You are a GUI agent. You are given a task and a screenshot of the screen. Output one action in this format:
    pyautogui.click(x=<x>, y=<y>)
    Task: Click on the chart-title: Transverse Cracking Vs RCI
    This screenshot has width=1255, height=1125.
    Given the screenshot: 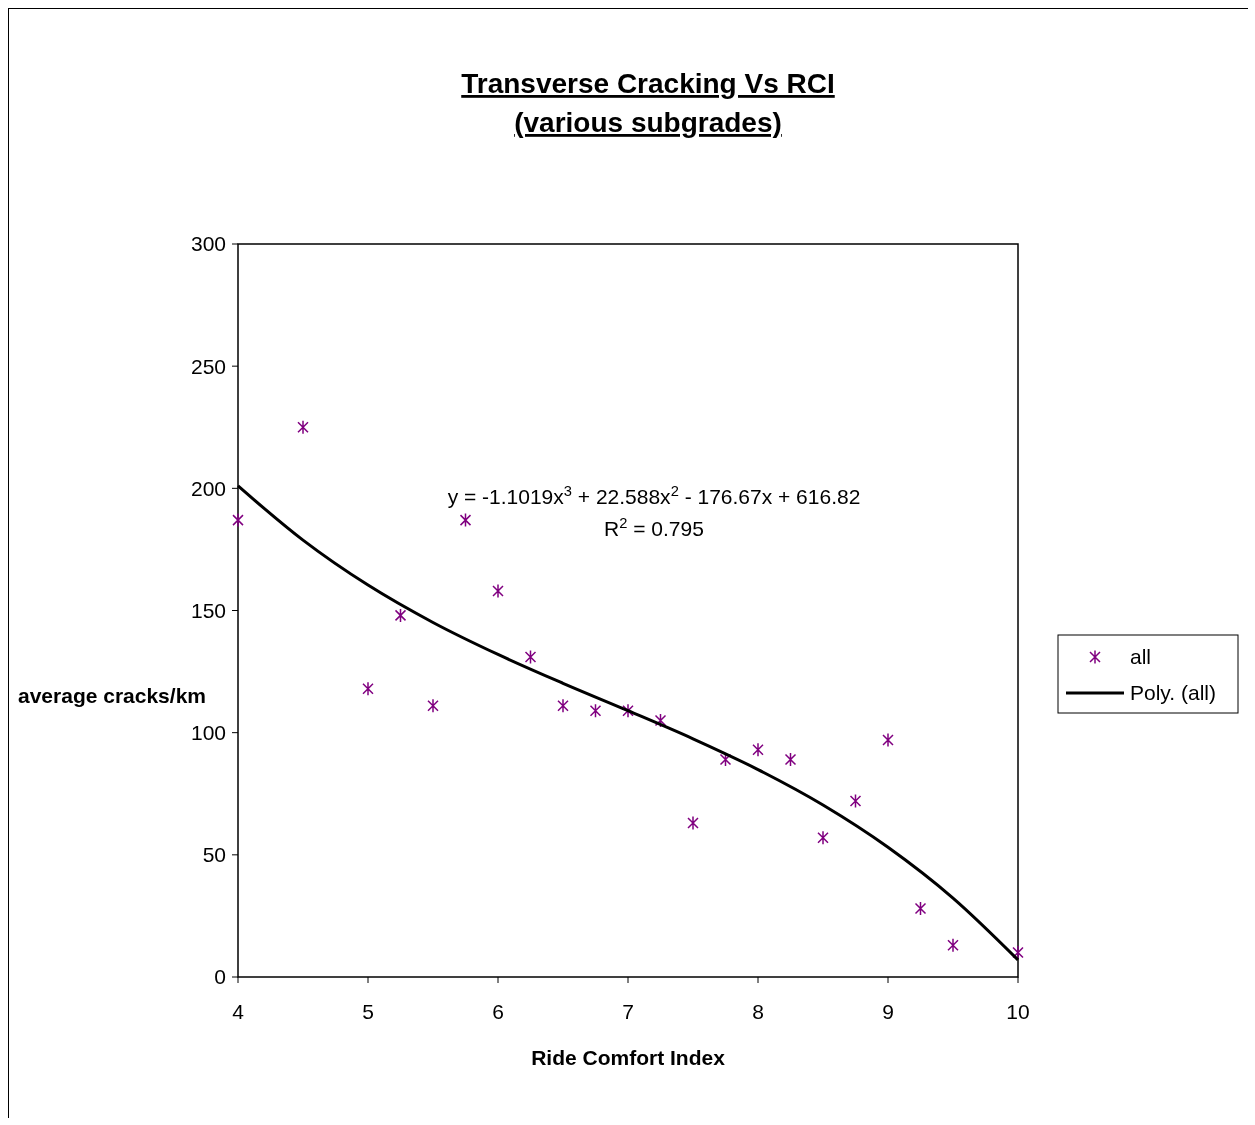 What is the action you would take?
    pyautogui.click(x=648, y=83)
    